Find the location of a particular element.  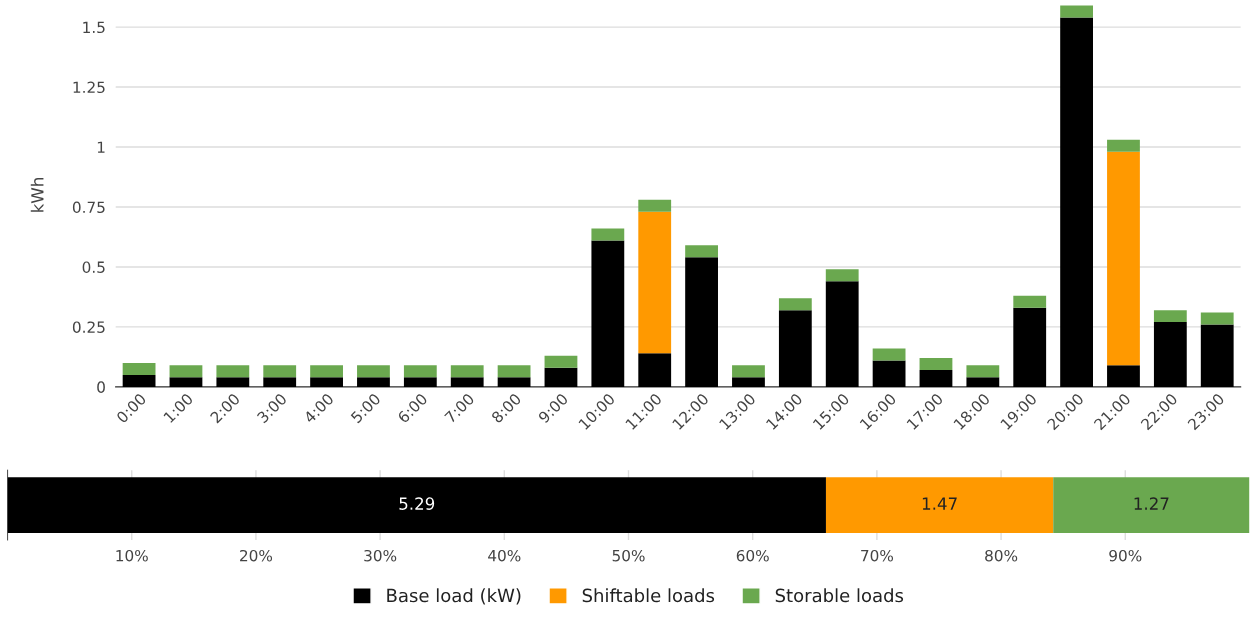

x-tick-label: 40% is located at coordinates (504, 555).